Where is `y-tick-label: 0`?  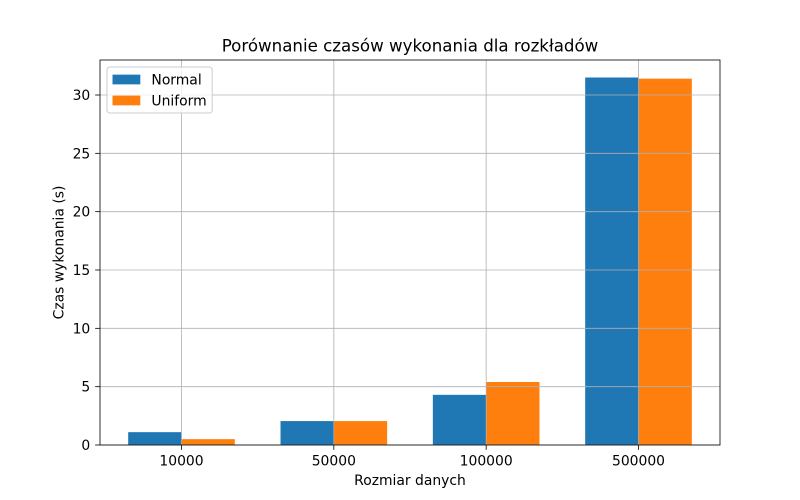 y-tick-label: 0 is located at coordinates (85, 446).